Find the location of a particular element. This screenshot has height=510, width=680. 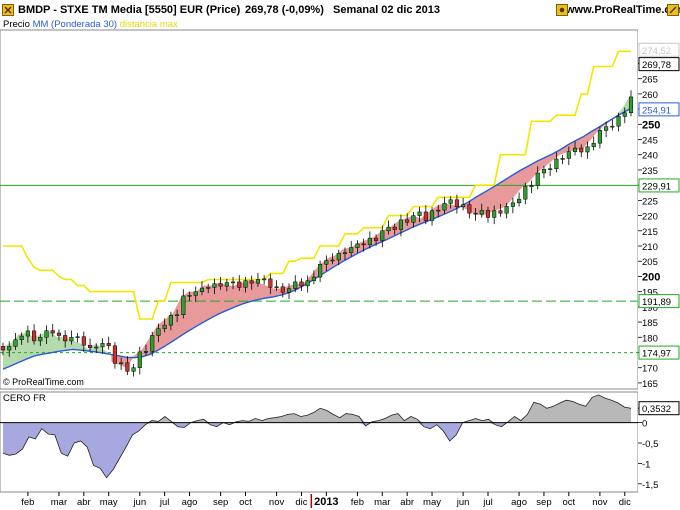

price-tick-label: 235 is located at coordinates (650, 171).